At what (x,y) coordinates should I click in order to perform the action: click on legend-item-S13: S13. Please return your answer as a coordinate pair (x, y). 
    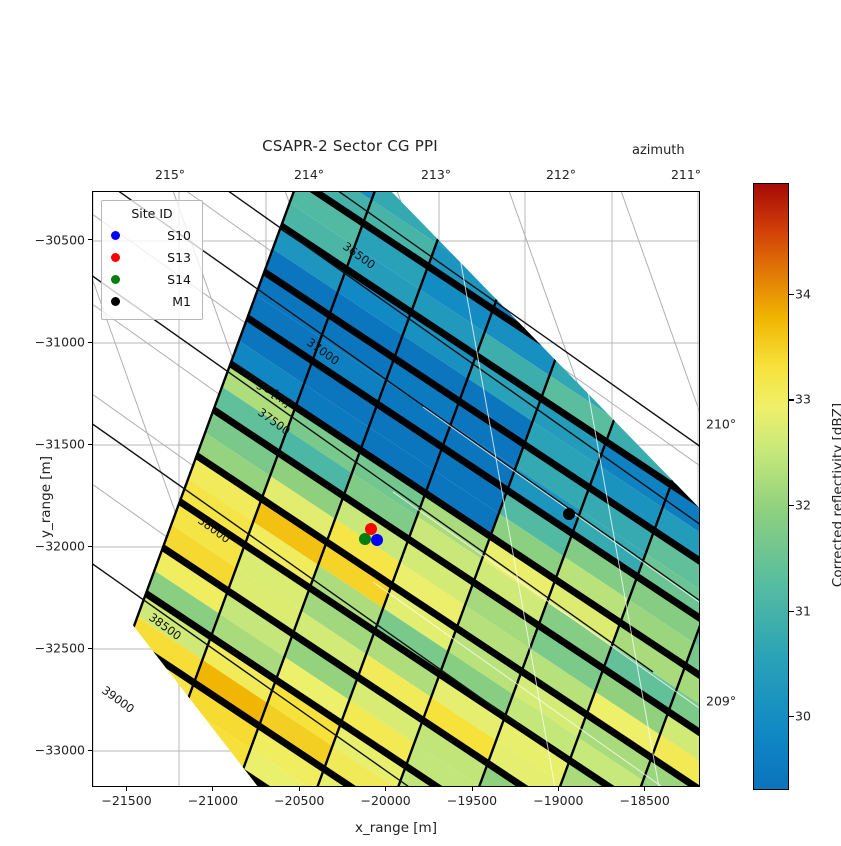
    Looking at the image, I should click on (152, 257).